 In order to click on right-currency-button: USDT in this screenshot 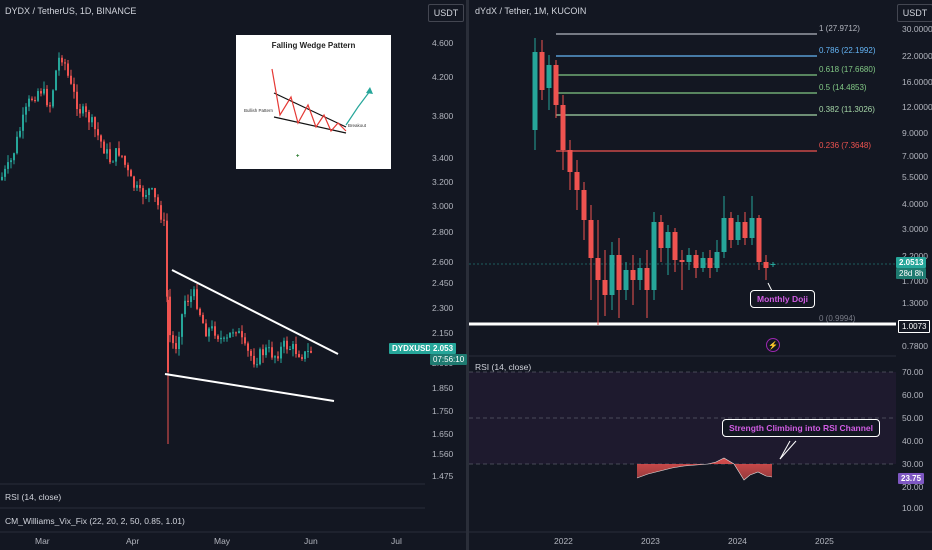, I will do `click(914, 13)`.